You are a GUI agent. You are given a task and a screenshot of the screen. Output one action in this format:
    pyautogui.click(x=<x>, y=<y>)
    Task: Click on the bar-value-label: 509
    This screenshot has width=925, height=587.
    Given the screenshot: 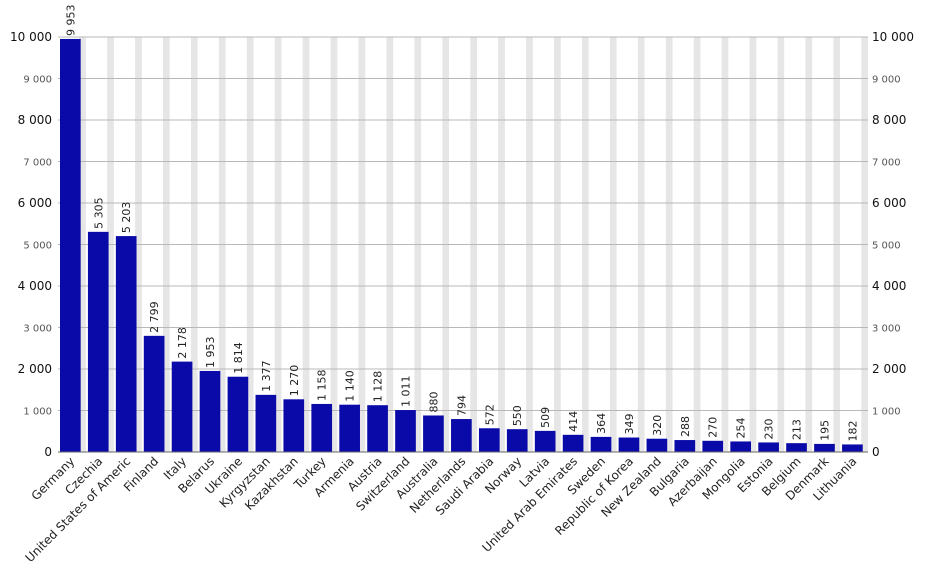 What is the action you would take?
    pyautogui.click(x=545, y=417)
    